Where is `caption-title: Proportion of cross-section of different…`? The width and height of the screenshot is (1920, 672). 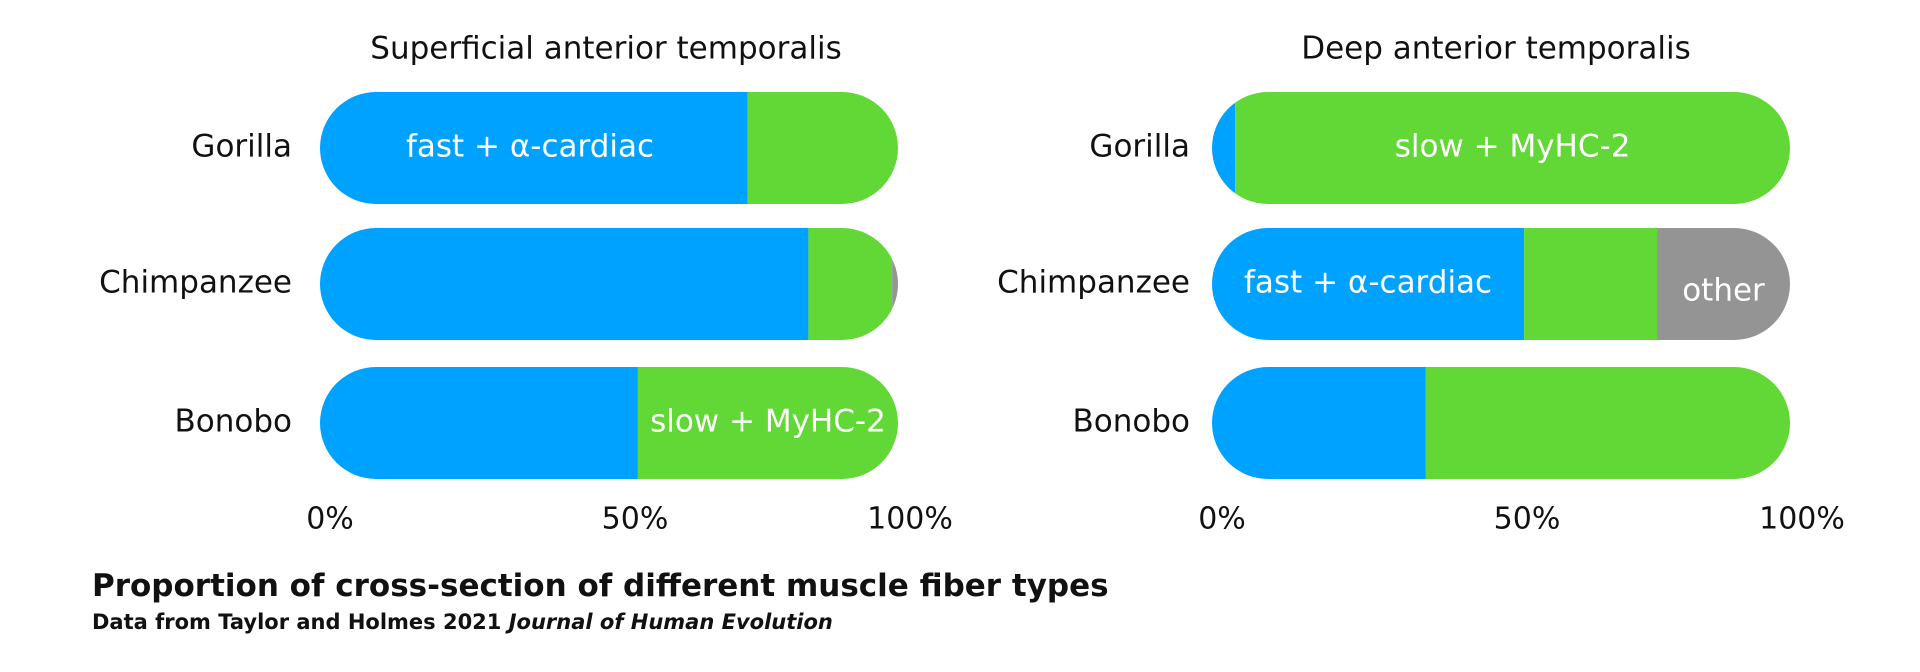 caption-title: Proportion of cross-section of different… is located at coordinates (600, 586).